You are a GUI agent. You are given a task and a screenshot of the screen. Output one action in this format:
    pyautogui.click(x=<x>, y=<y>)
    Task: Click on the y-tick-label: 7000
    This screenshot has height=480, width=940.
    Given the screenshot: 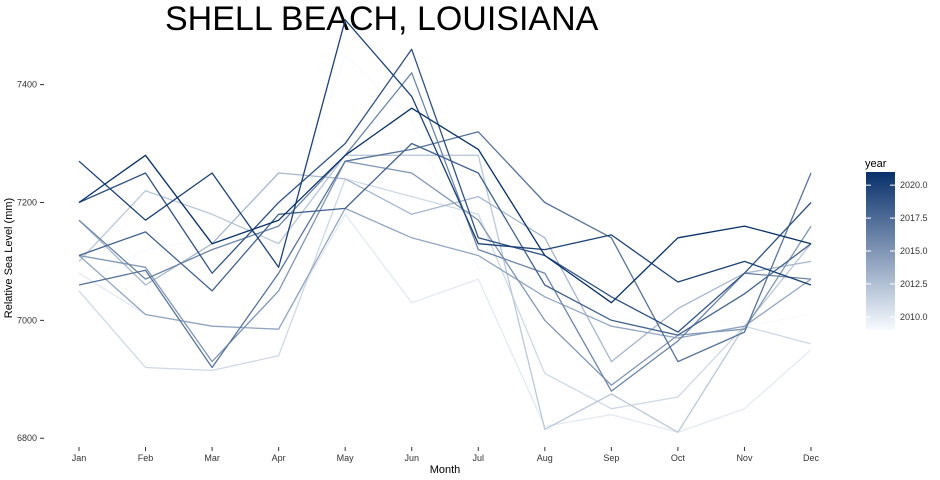 What is the action you would take?
    pyautogui.click(x=27, y=320)
    